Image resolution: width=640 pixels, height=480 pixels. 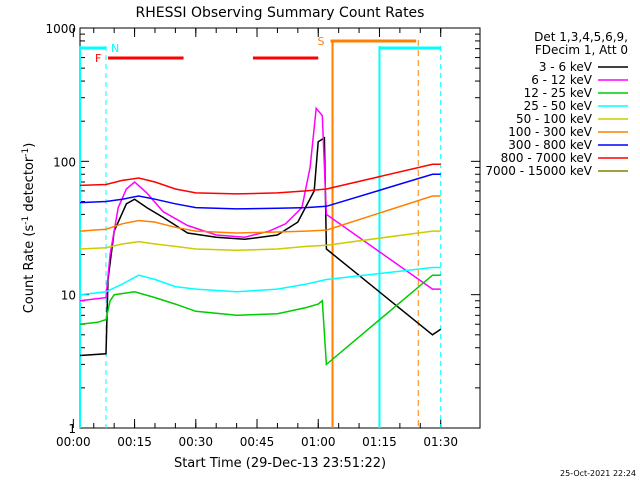 What do you see at coordinates (29, 145) in the screenshot?
I see `y-label-end: )` at bounding box center [29, 145].